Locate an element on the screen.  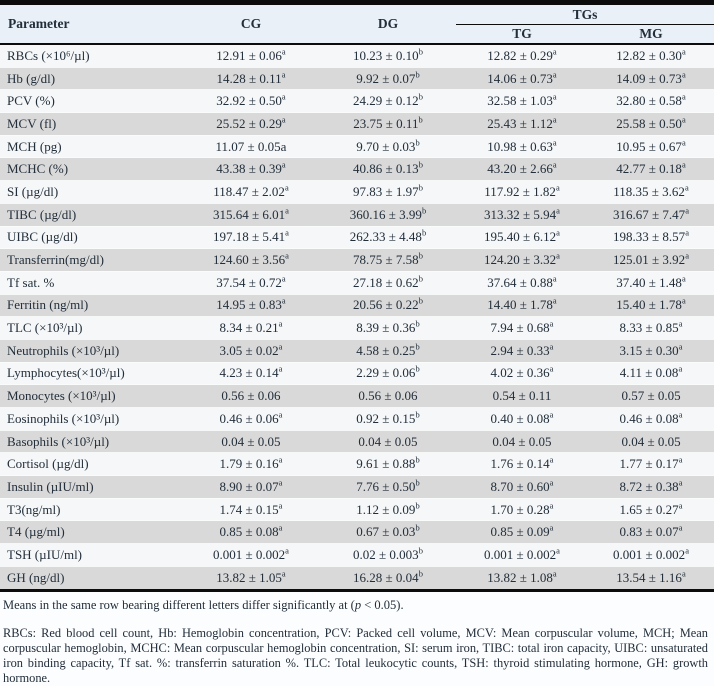
value-cell-tg: 7.94 ± 0.68a is located at coordinates (522, 328).